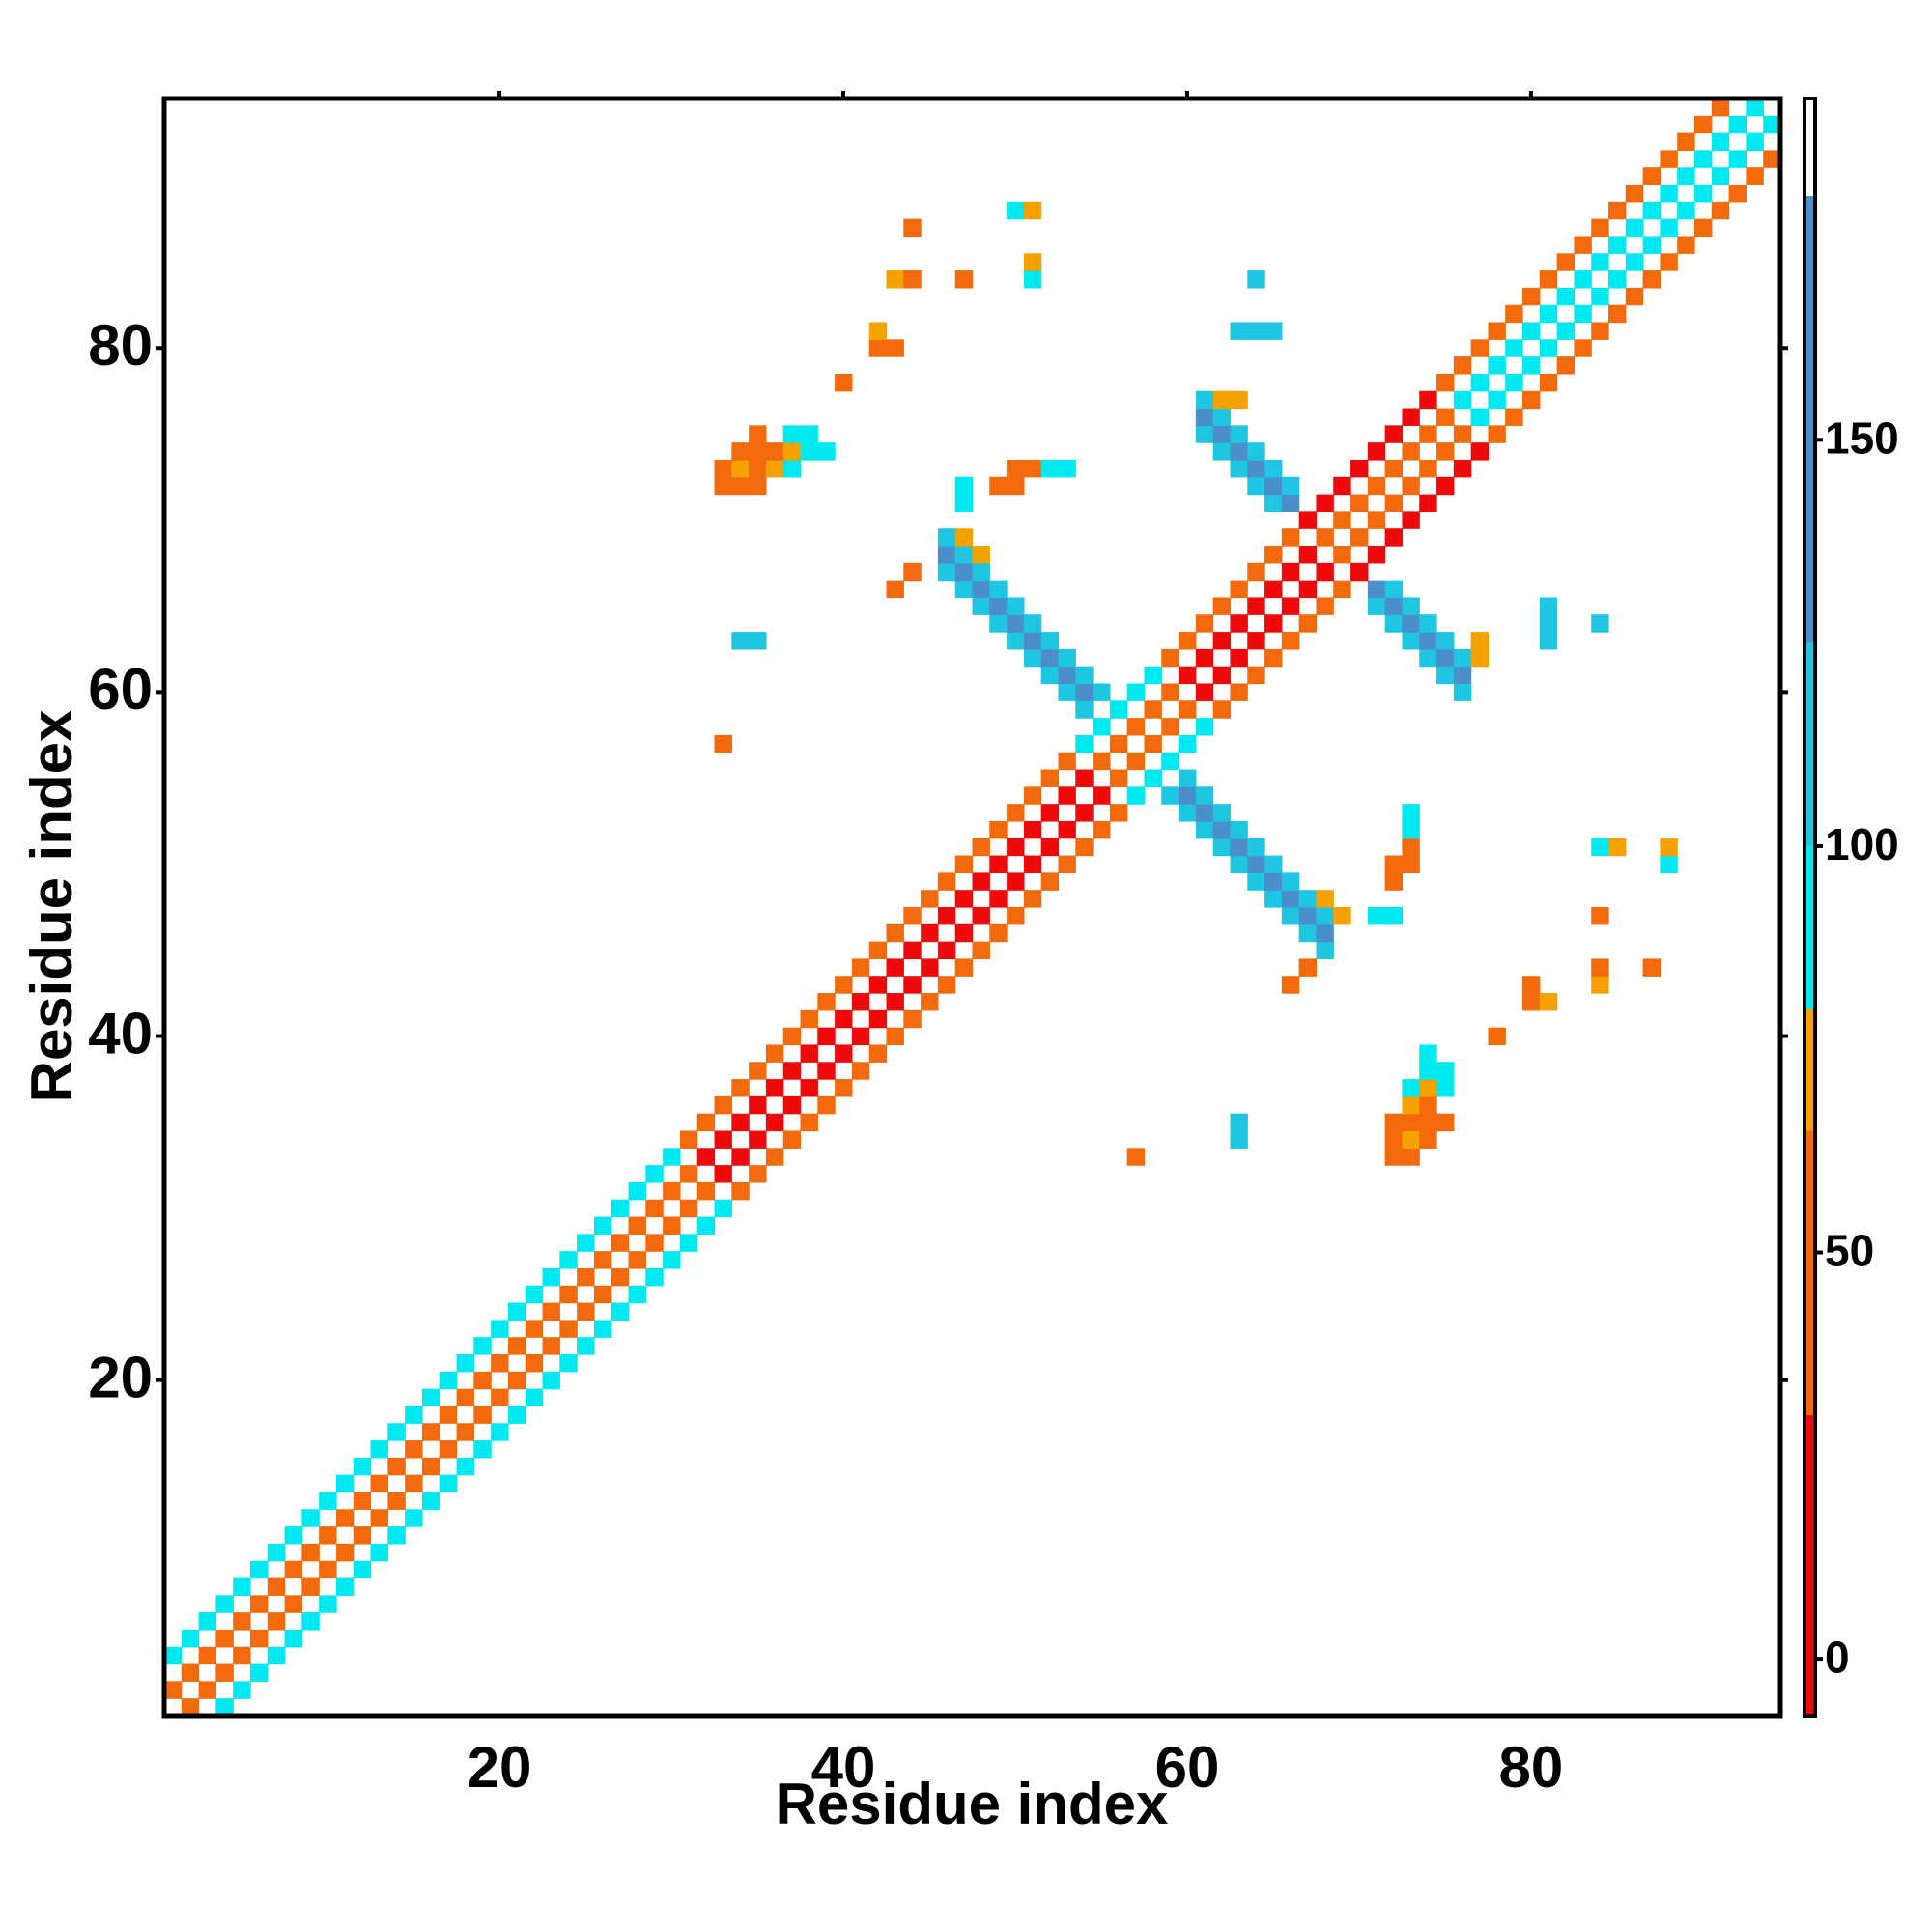 This screenshot has height=1932, width=1932. I want to click on colorbar-tick-label: 100, so click(1862, 844).